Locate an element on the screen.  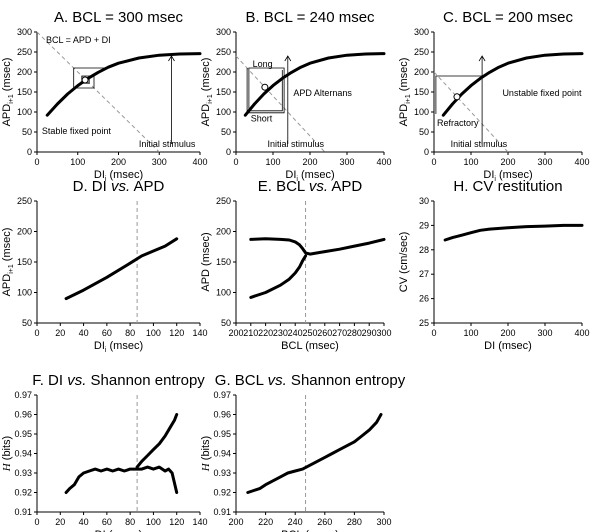
chart-title-main: F. DI is located at coordinates (49, 380).